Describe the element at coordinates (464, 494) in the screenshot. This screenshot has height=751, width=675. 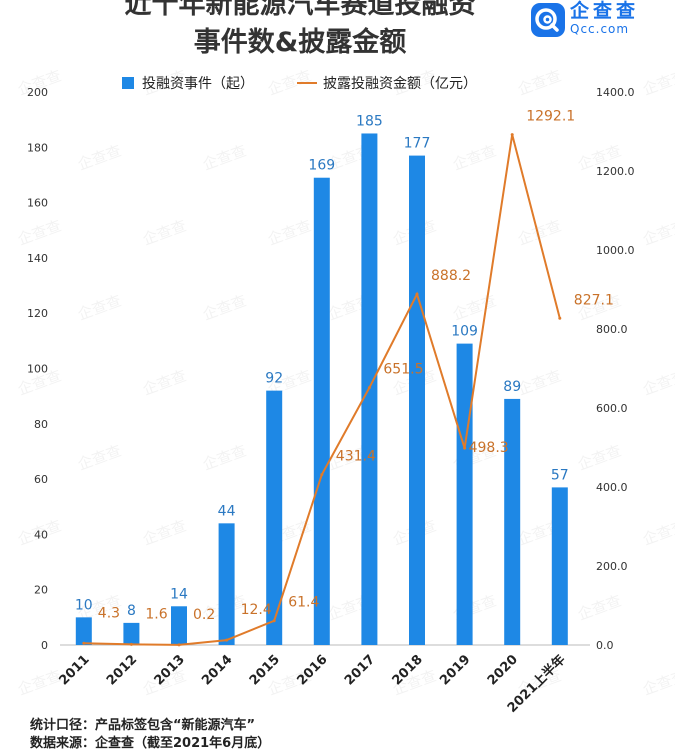
I see `bar-2019` at that location.